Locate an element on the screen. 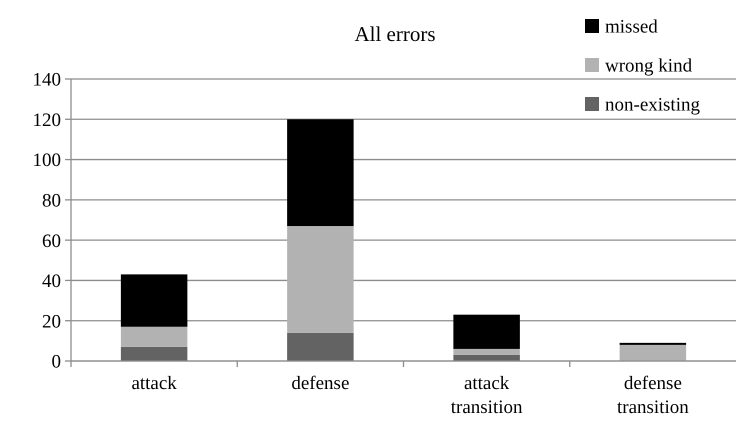  x-tick-label: defense is located at coordinates (320, 383).